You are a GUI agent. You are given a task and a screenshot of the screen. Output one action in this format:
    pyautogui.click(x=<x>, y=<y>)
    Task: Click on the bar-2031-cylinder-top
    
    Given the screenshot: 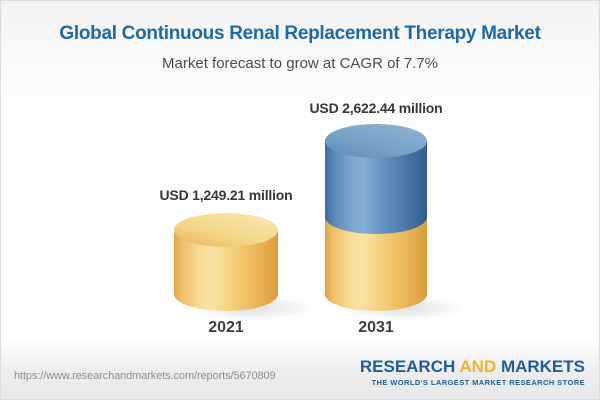 What is the action you would take?
    pyautogui.click(x=376, y=141)
    